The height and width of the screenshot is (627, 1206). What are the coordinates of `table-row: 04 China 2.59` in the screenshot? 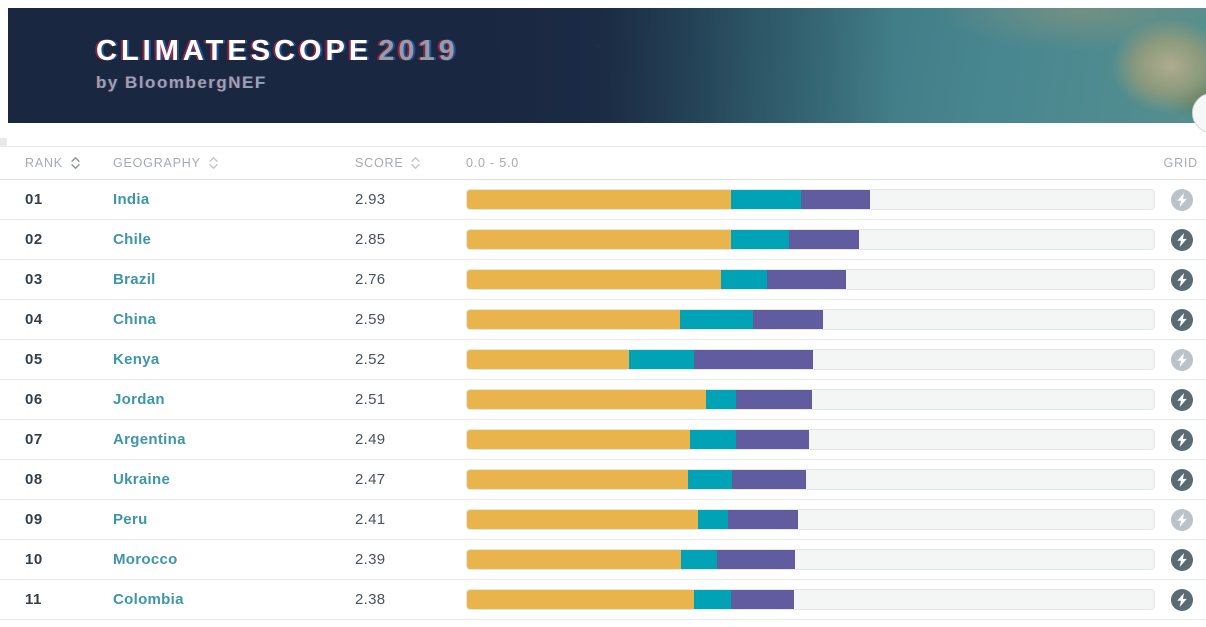 It's located at (603, 320).